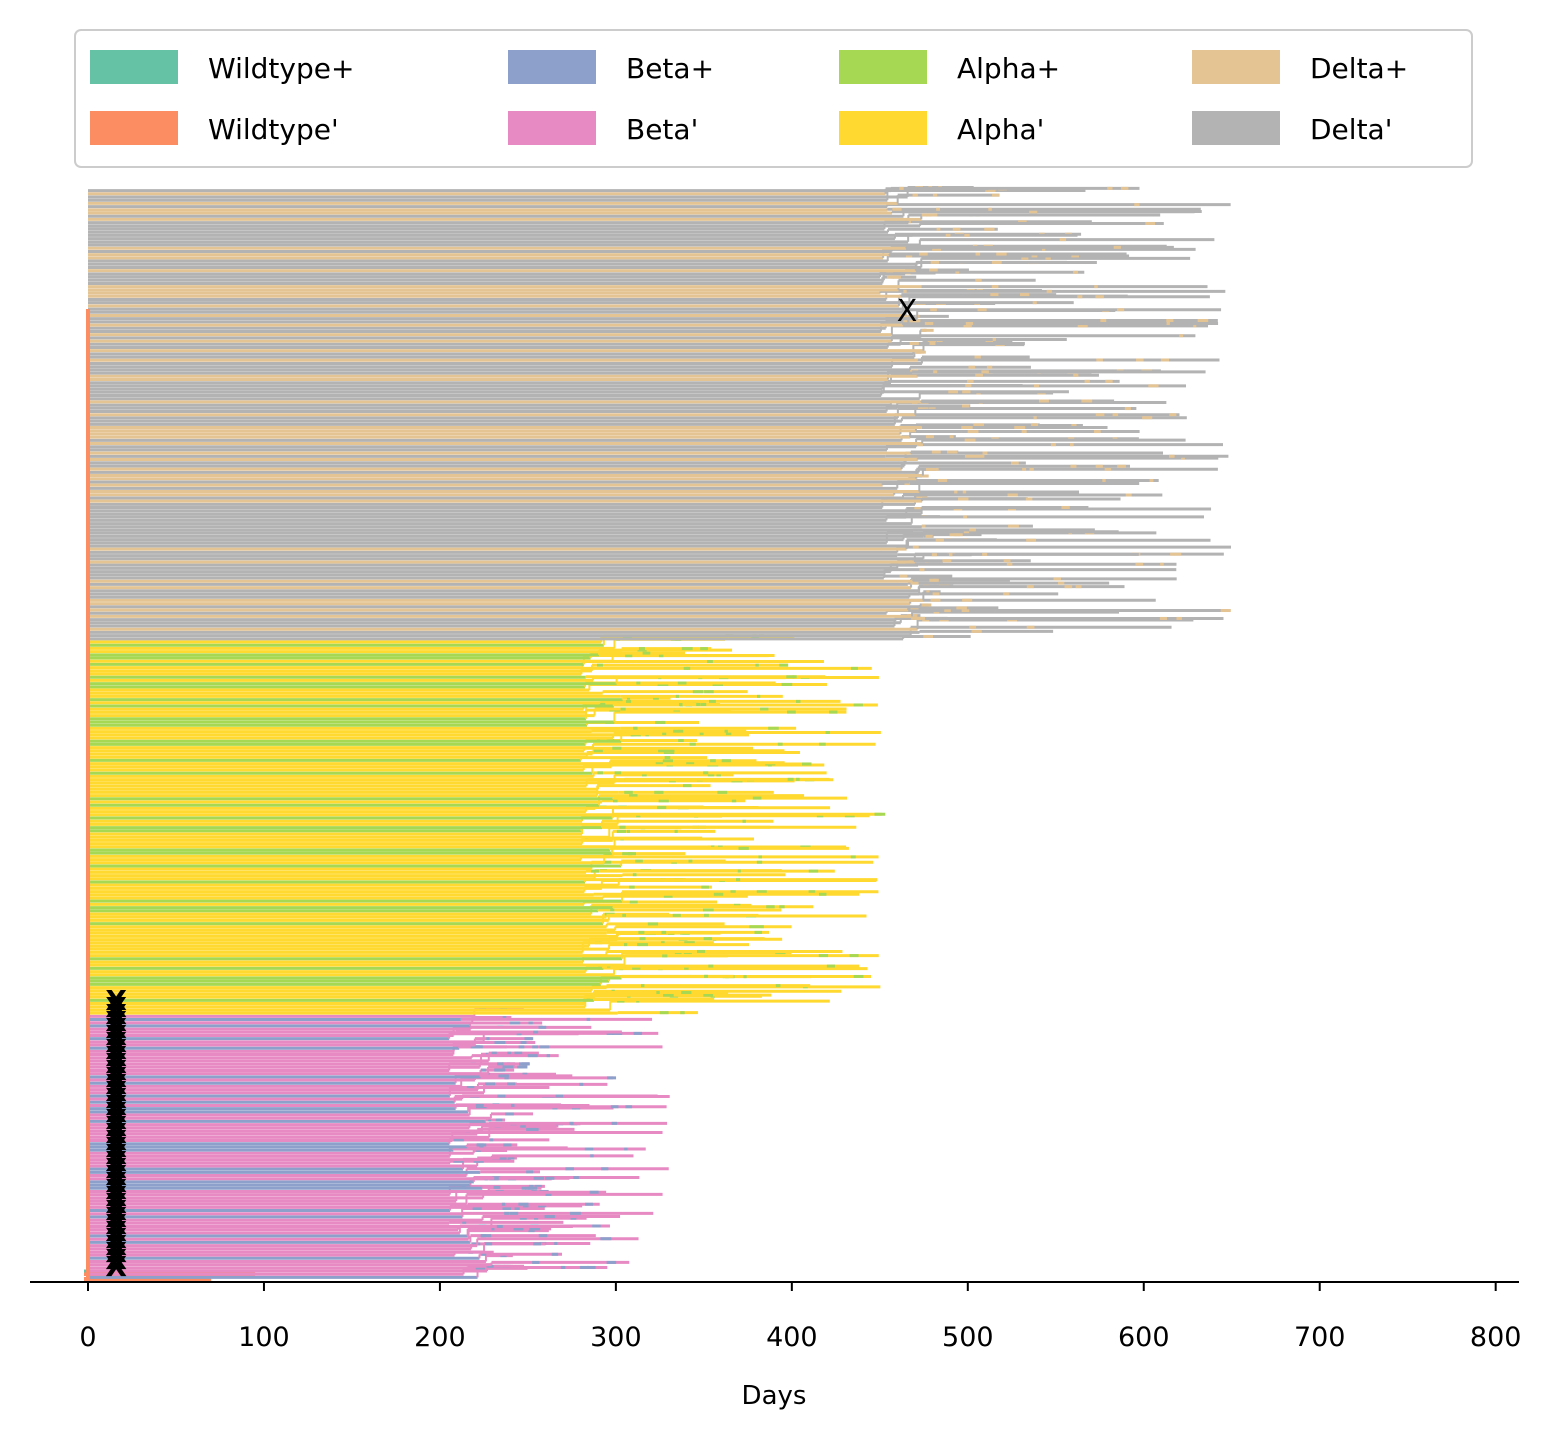  I want to click on legend-box, so click(773, 98).